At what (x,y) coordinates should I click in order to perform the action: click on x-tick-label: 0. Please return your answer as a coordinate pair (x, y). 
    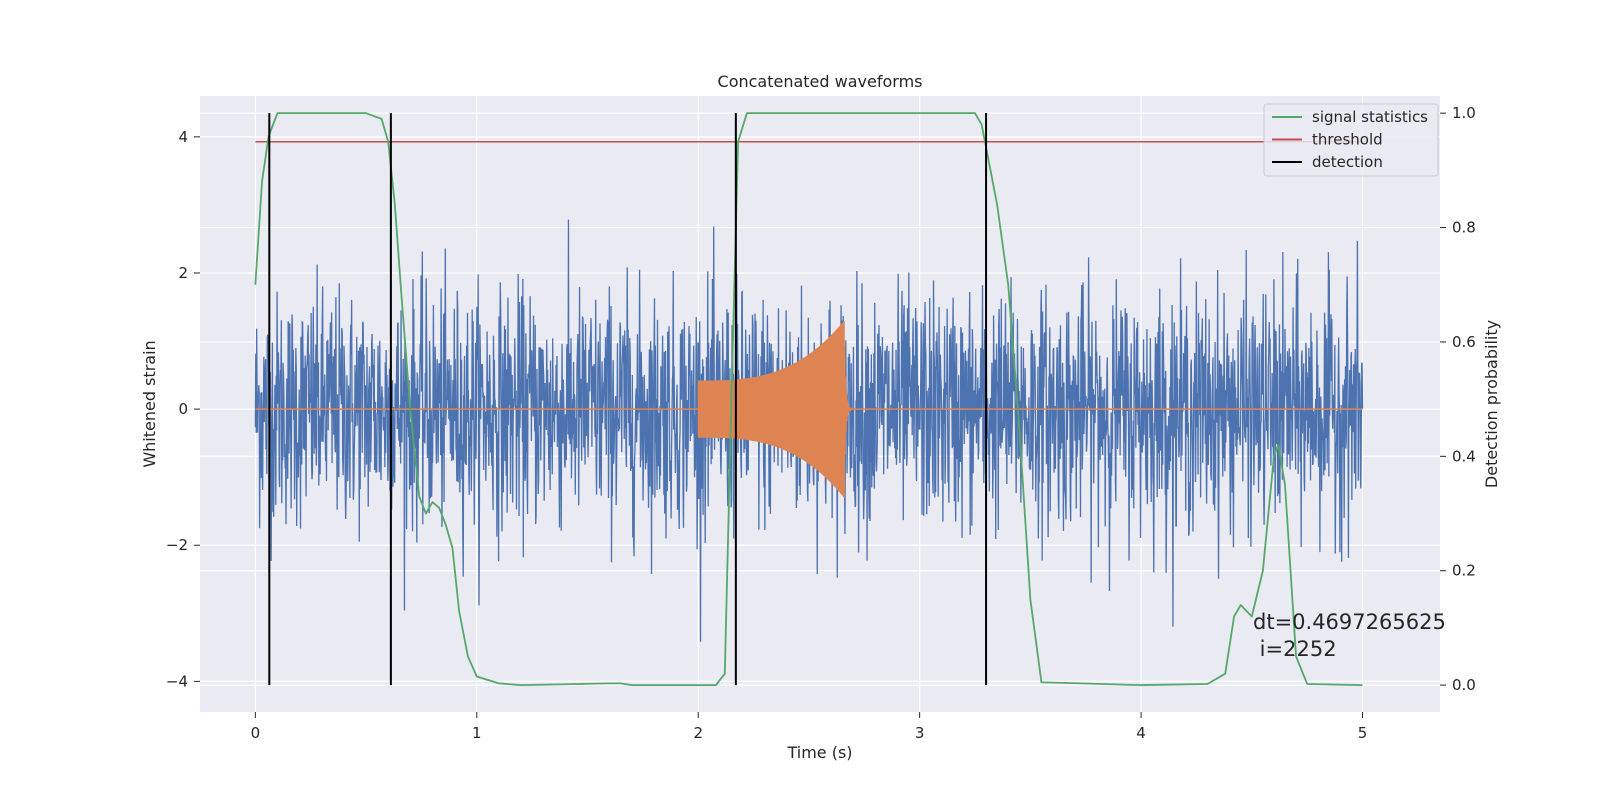
    Looking at the image, I should click on (256, 733).